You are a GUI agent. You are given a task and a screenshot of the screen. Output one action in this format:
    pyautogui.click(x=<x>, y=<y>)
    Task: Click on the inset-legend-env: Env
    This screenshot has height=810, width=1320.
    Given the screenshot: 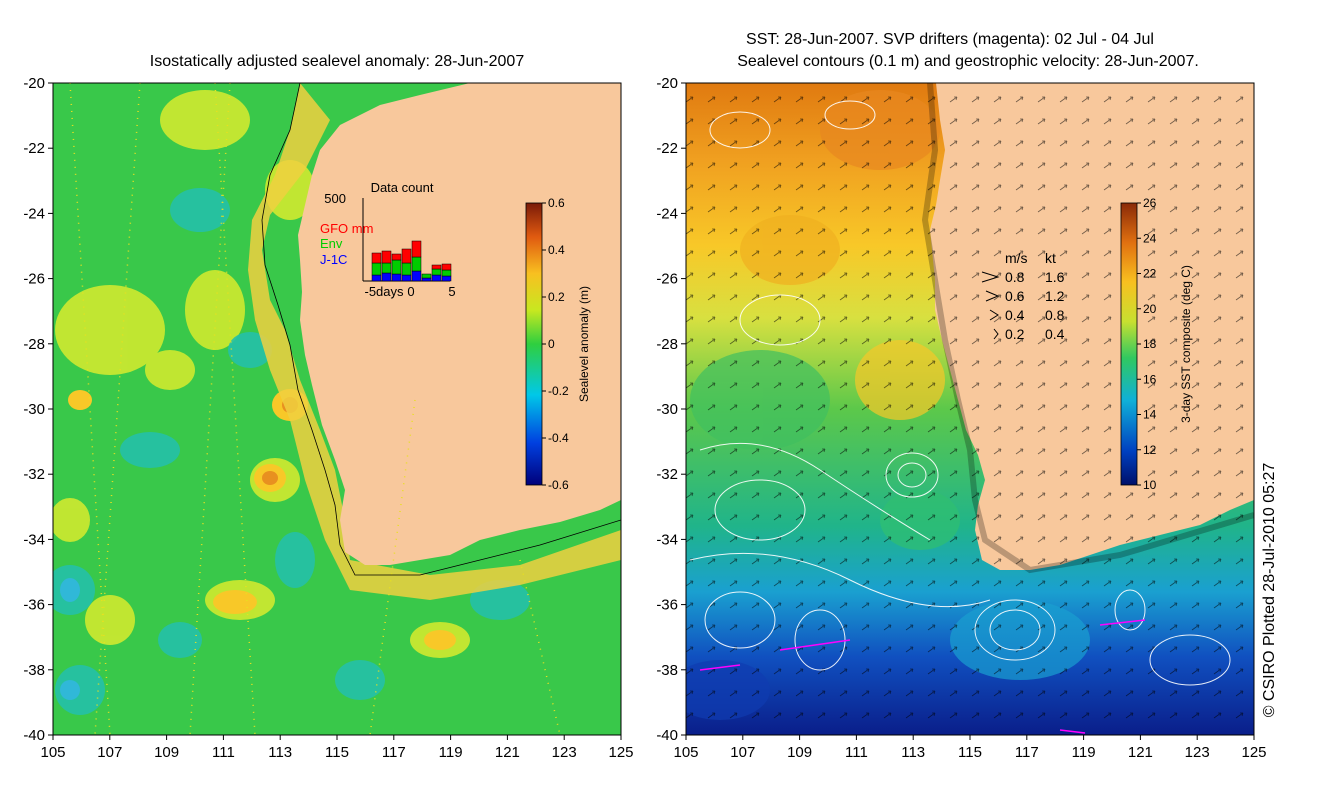 What is the action you would take?
    pyautogui.click(x=331, y=243)
    